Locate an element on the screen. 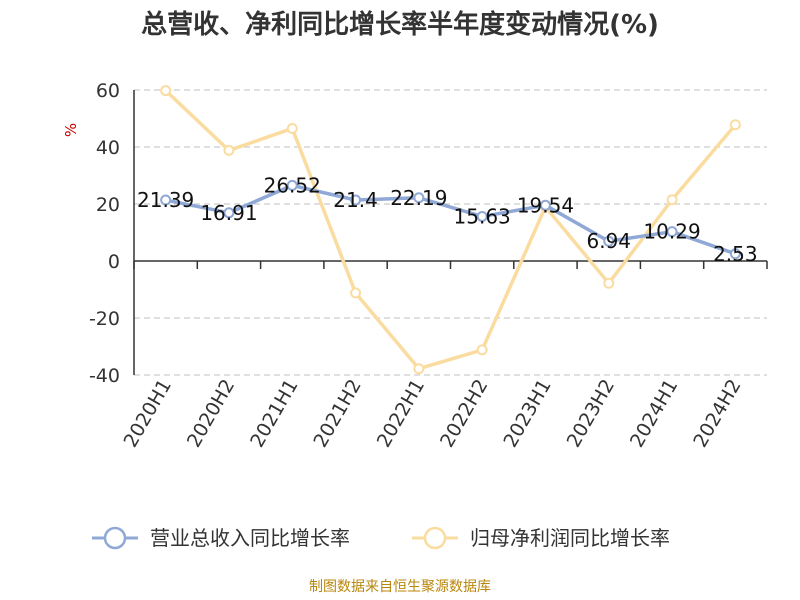 The width and height of the screenshot is (800, 600). x-tick-label: 2024H2 is located at coordinates (717, 414).